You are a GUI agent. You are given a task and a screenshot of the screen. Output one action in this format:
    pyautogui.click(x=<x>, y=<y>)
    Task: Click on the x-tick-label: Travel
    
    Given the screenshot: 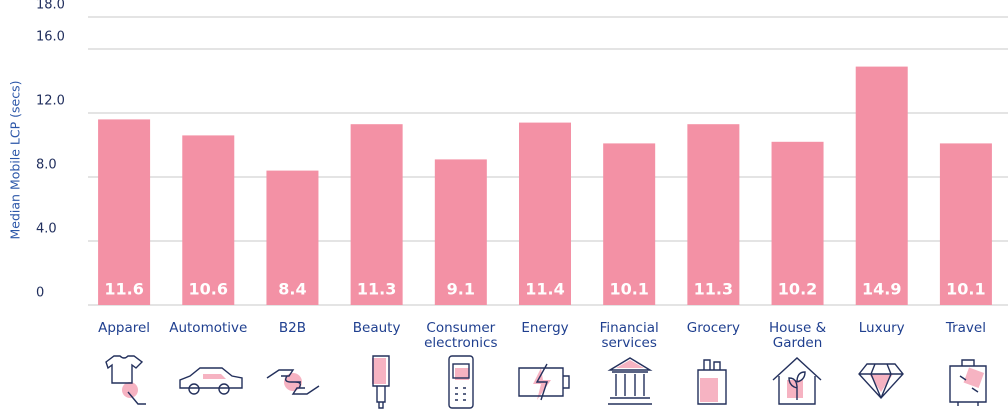 What is the action you would take?
    pyautogui.click(x=965, y=328)
    